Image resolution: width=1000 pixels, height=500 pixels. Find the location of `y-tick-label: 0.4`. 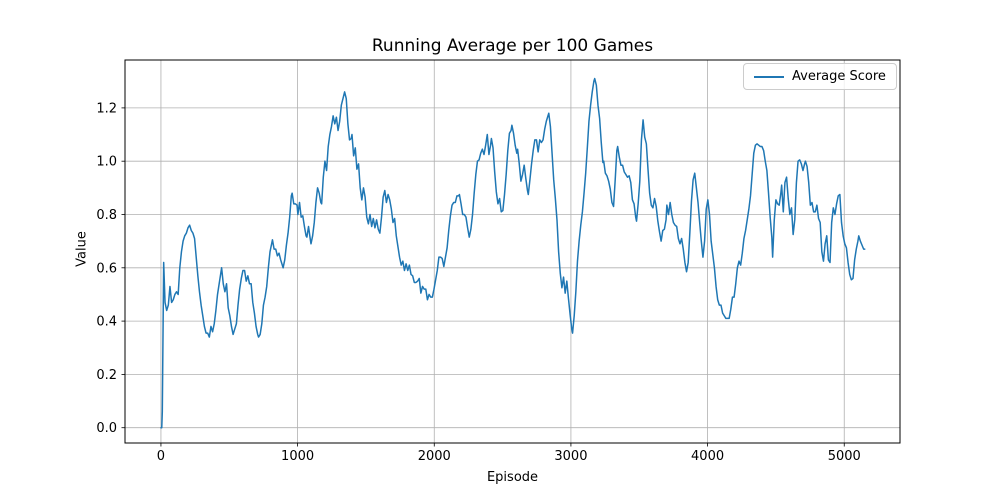

y-tick-label: 0.4 is located at coordinates (106, 322).